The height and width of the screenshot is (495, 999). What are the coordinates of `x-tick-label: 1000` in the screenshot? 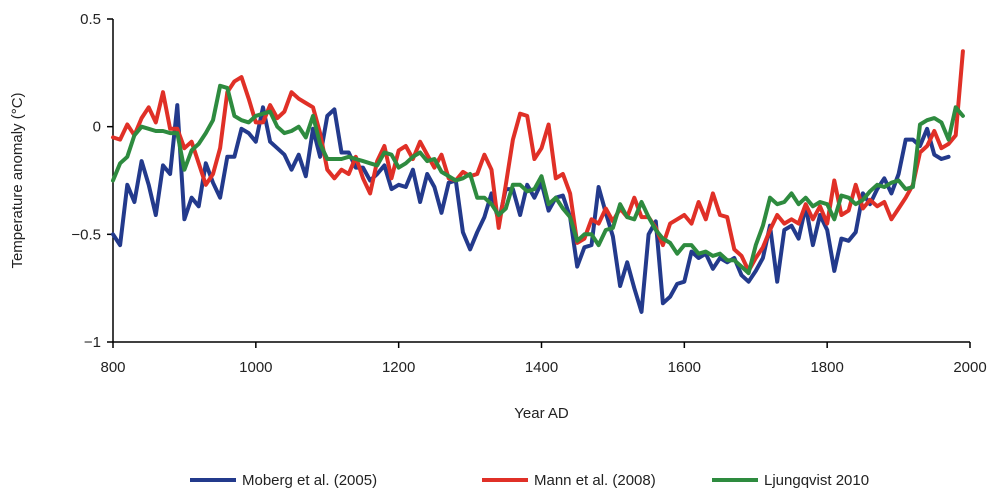 It's located at (255, 367).